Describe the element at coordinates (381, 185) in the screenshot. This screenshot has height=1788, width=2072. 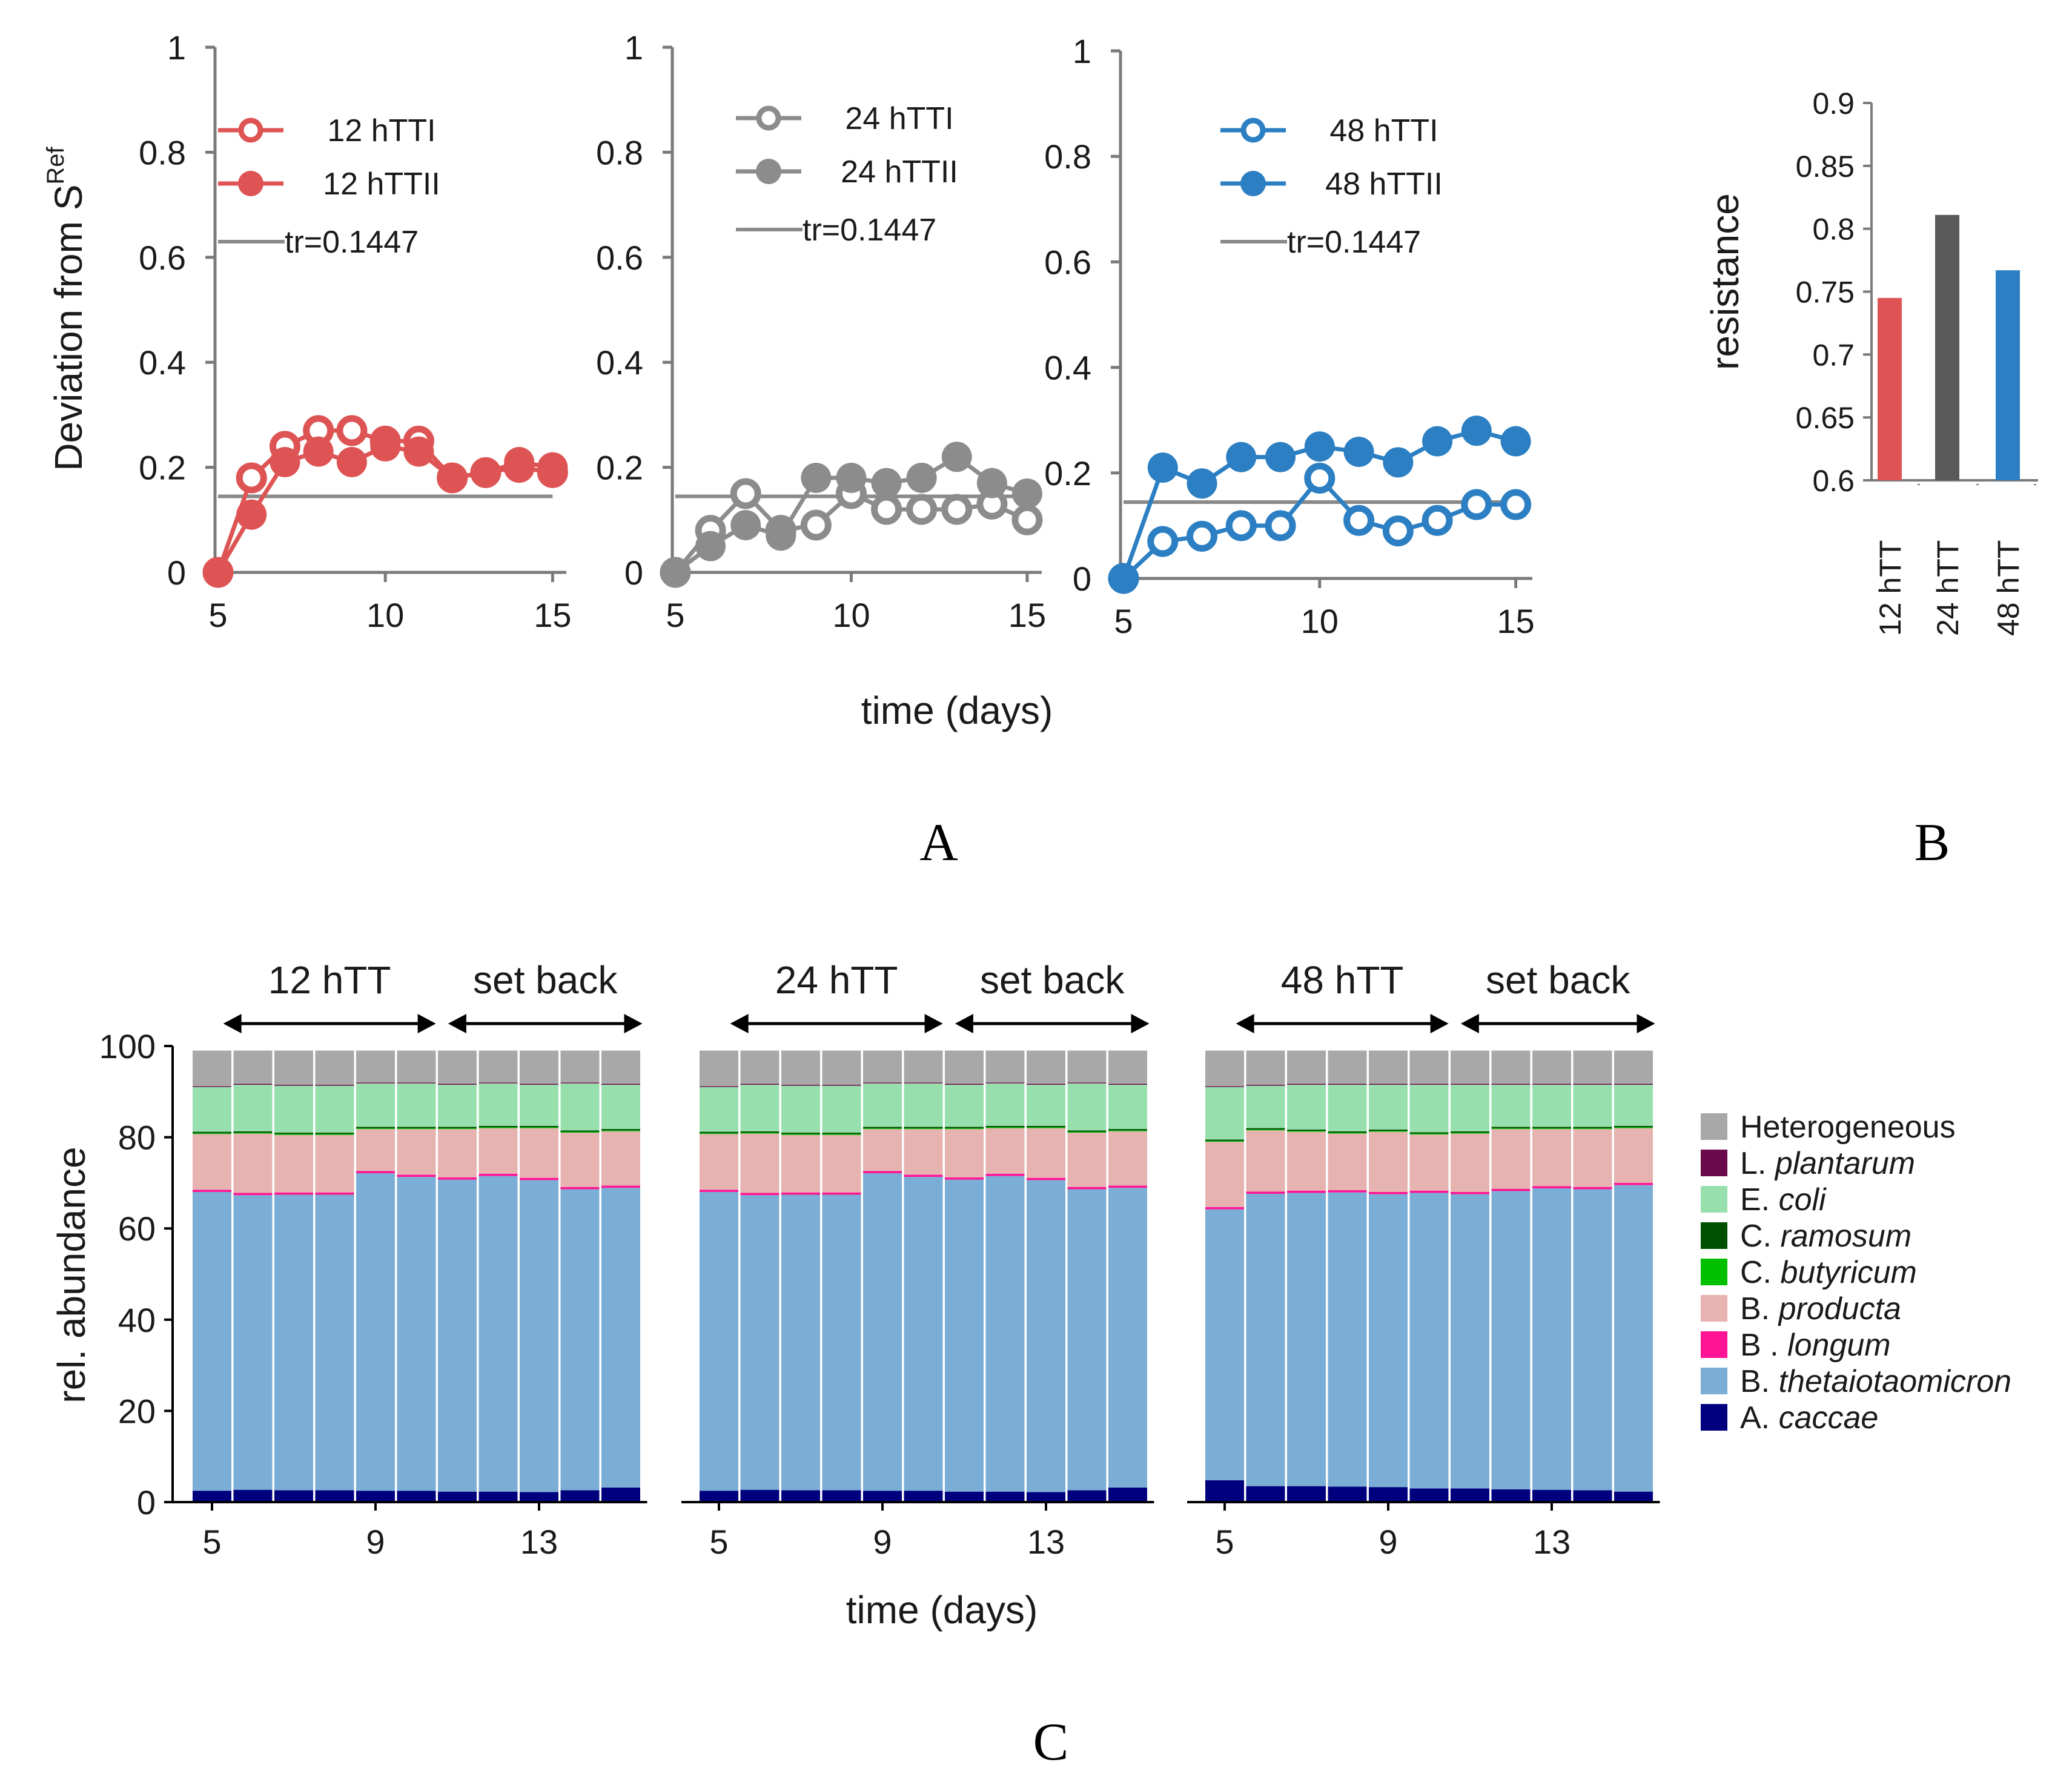
I see `legend-label: 12 hTTII` at that location.